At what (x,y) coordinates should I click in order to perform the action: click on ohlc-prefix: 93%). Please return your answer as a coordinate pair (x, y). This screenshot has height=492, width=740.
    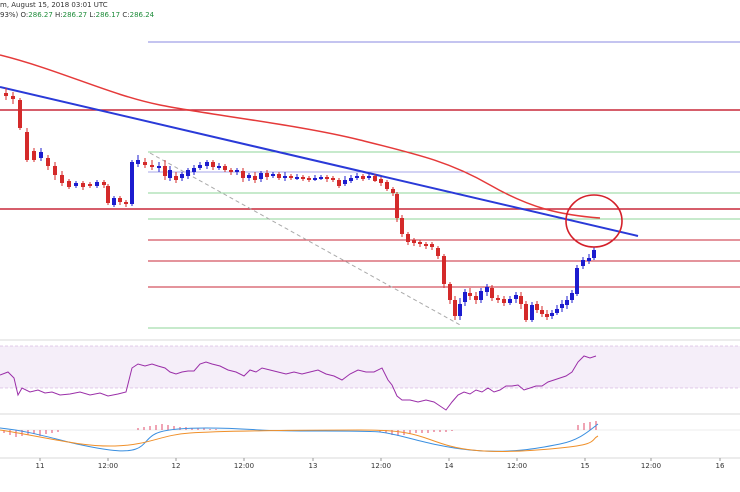
    Looking at the image, I should click on (9, 15).